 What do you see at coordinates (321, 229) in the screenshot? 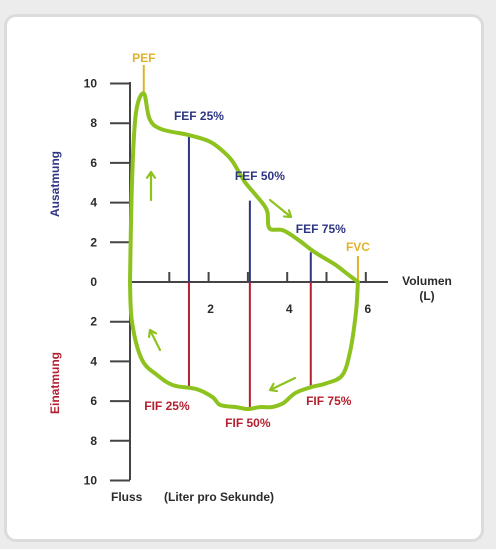
I see `fef-label: FEF 75%` at bounding box center [321, 229].